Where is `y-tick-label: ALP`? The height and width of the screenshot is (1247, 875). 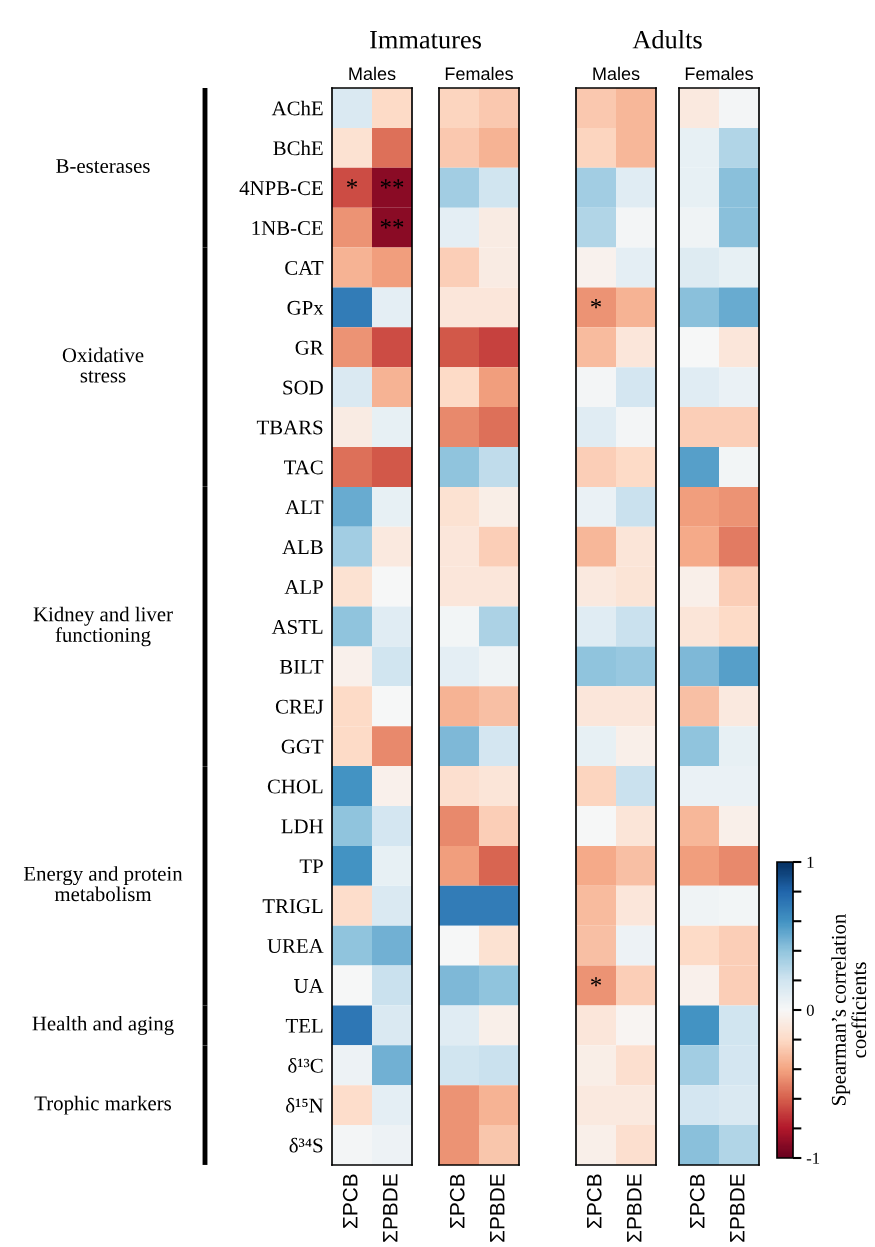
y-tick-label: ALP is located at coordinates (303, 587).